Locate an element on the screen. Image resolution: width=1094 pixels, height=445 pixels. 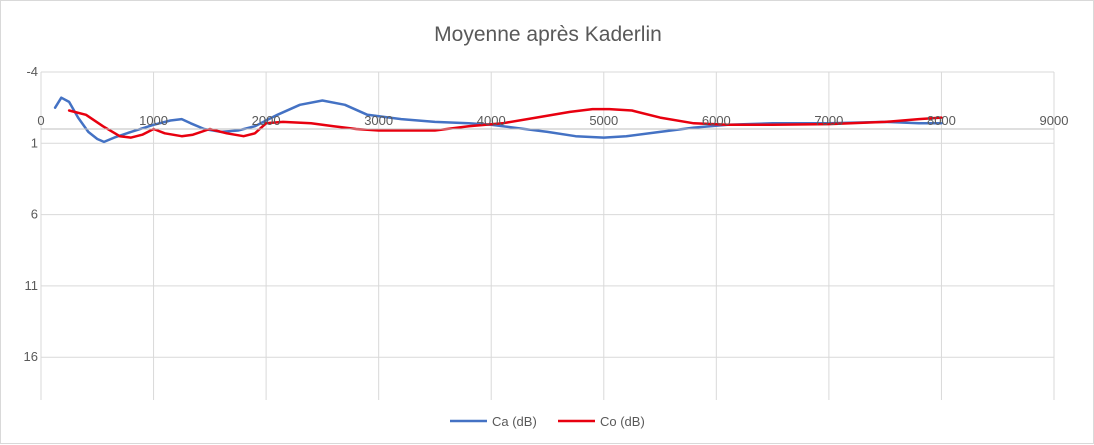
legend-item: Co (dB) is located at coordinates (601, 421).